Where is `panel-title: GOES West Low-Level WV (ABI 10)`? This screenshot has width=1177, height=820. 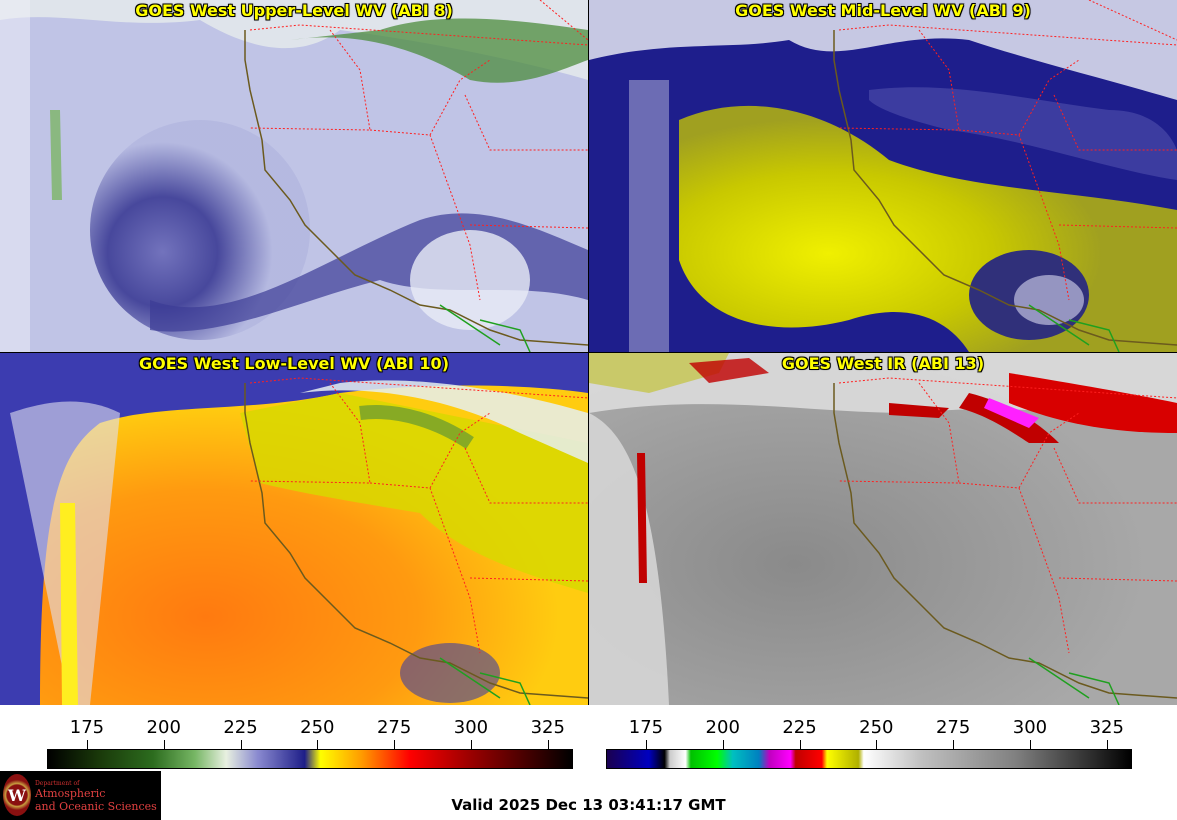
panel-title: GOES West Low-Level WV (ABI 10) is located at coordinates (293, 363).